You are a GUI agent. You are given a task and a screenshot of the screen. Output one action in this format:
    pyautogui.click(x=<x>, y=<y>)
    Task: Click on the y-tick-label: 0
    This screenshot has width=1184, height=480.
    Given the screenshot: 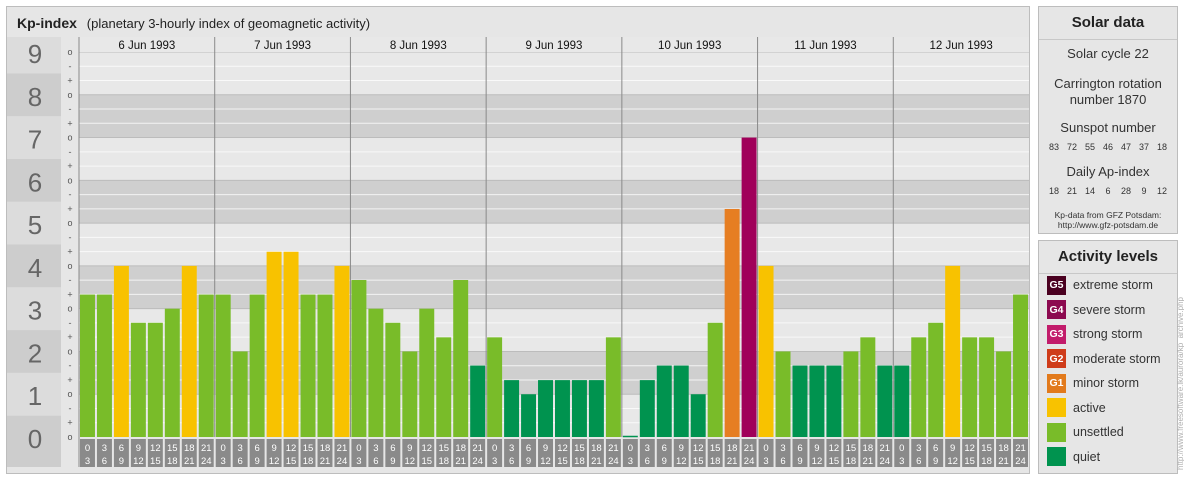 What is the action you would take?
    pyautogui.click(x=35, y=439)
    